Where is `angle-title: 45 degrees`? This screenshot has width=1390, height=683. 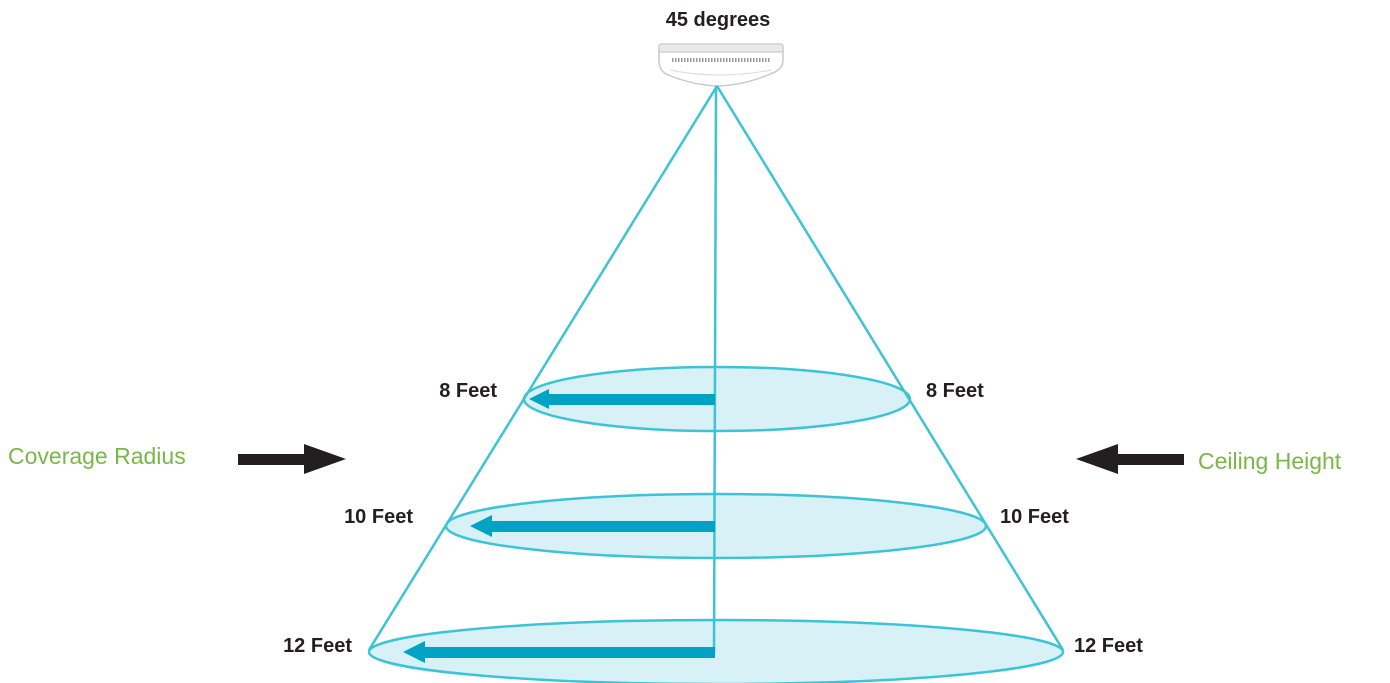
angle-title: 45 degrees is located at coordinates (718, 20).